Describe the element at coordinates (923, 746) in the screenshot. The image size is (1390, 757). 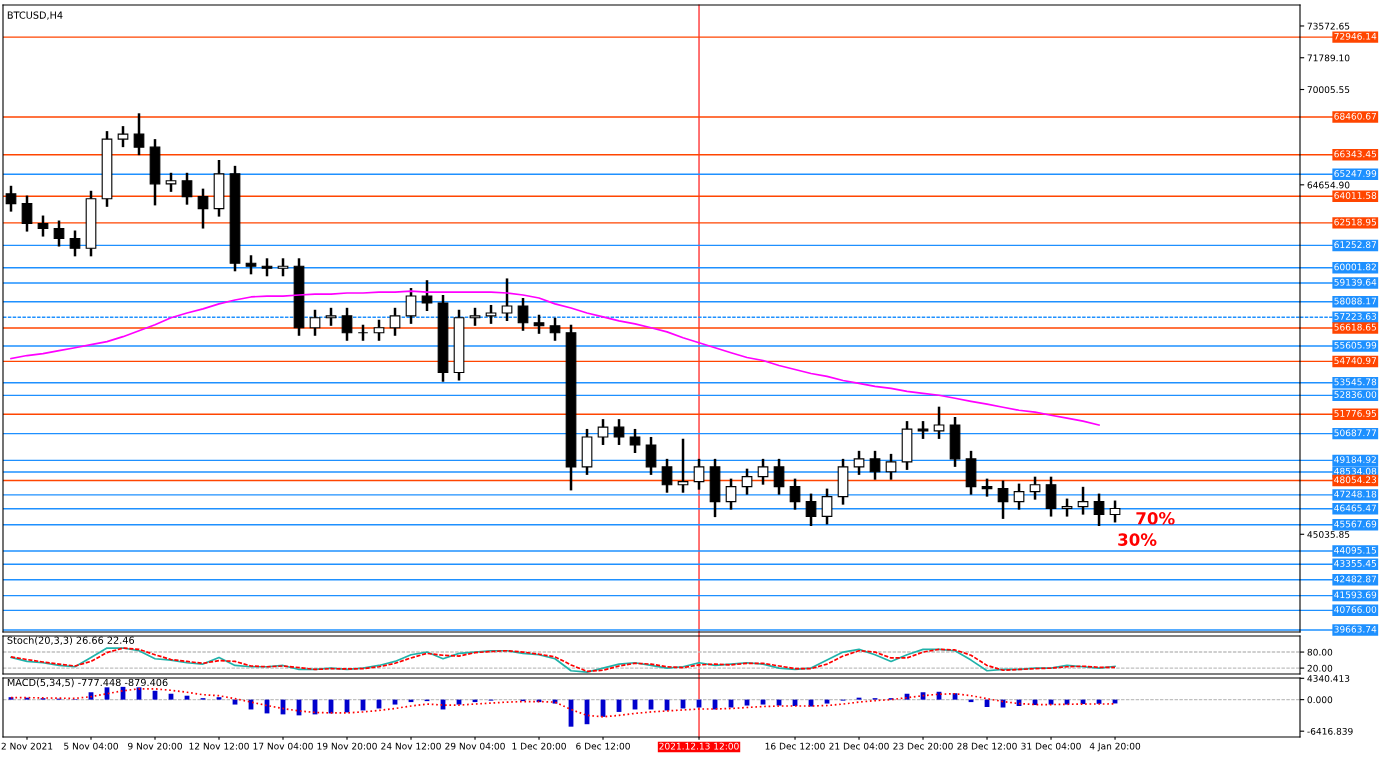
I see `x-tick-label: 23 Dec 20:00` at that location.